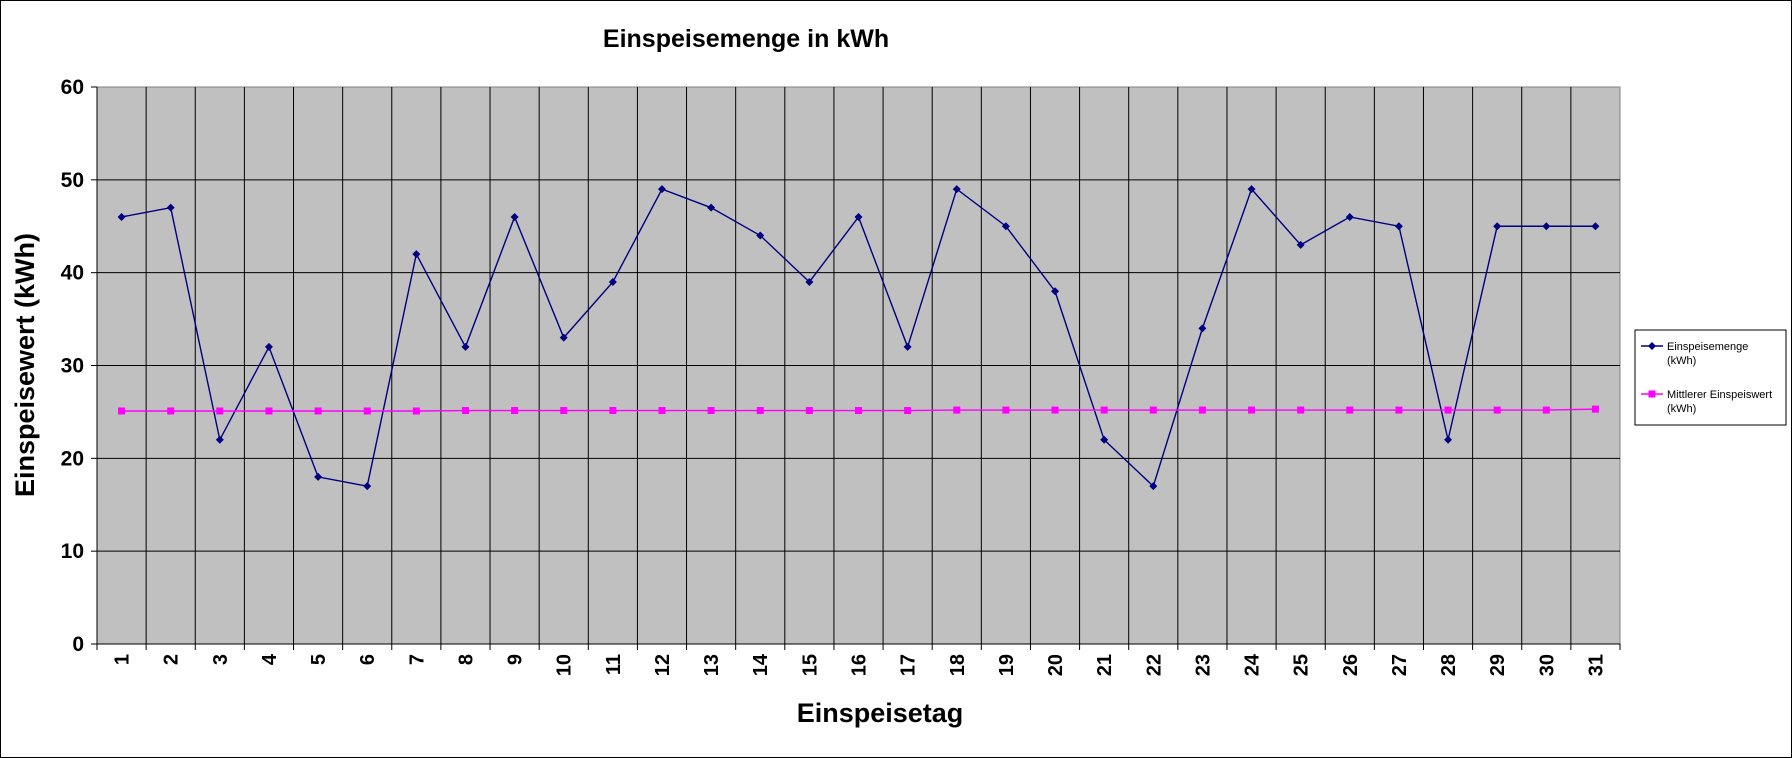 This screenshot has height=758, width=1792. What do you see at coordinates (123, 659) in the screenshot?
I see `x-tick-label: 1` at bounding box center [123, 659].